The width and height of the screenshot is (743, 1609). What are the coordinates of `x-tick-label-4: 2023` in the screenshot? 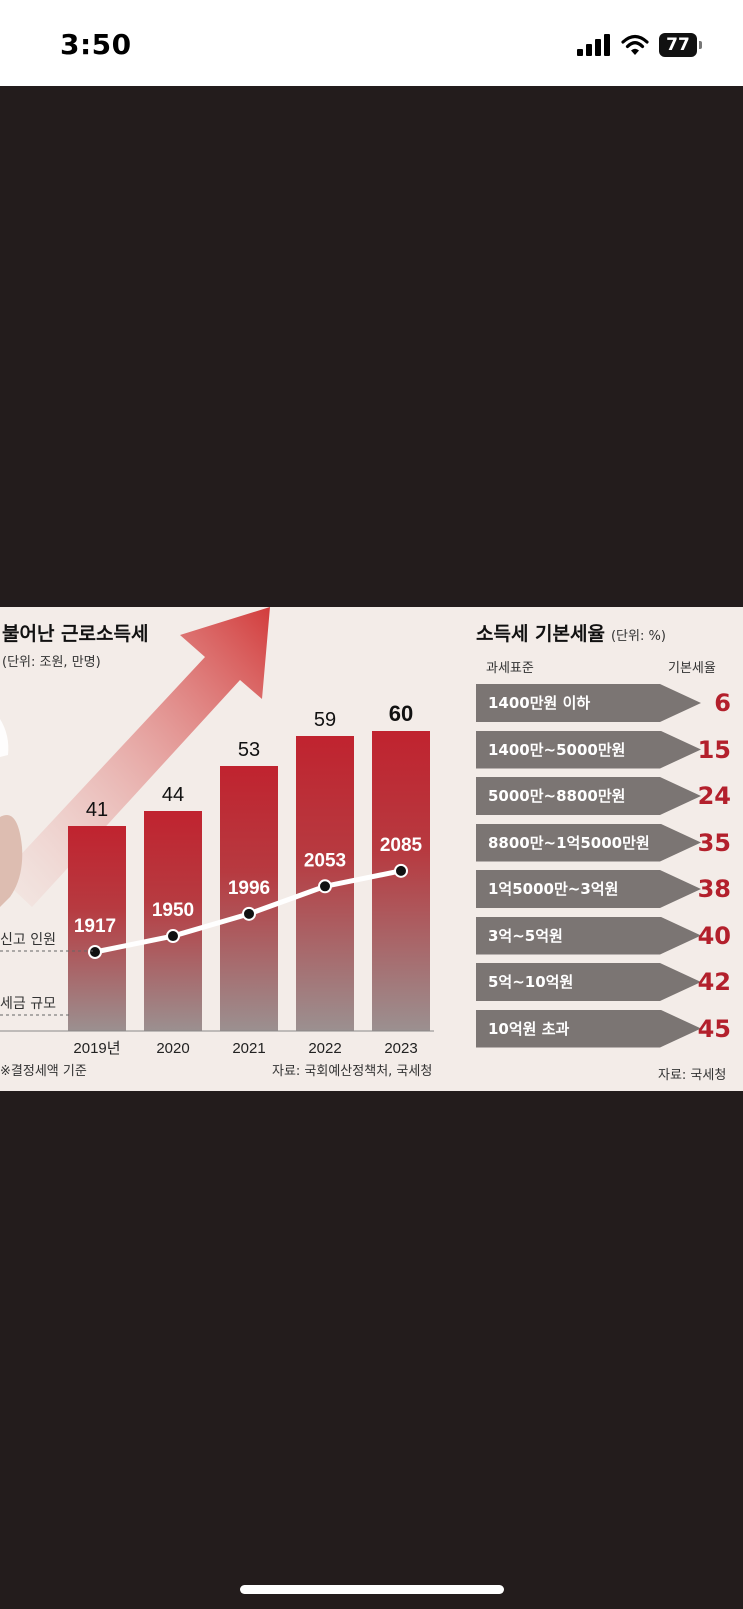 It's located at (400, 1048).